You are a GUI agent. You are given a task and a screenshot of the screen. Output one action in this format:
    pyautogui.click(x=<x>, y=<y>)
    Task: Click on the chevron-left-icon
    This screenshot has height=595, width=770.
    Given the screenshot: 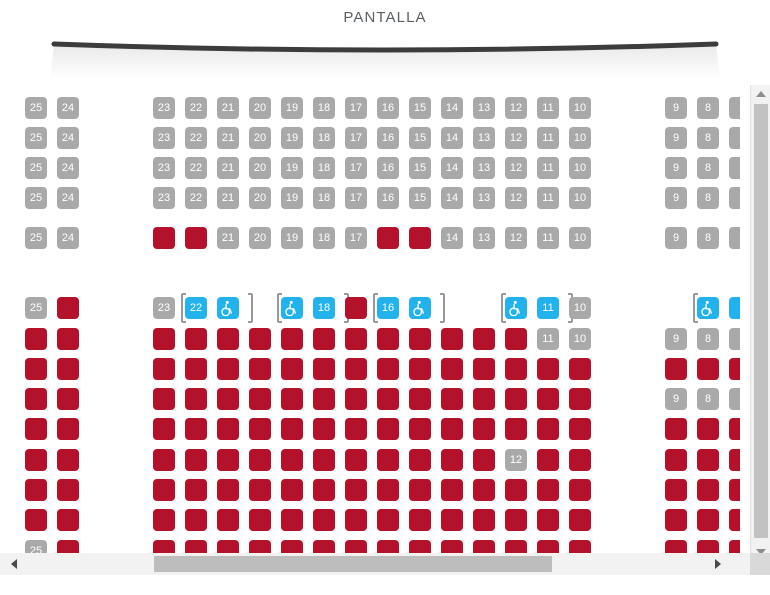 What is the action you would take?
    pyautogui.click(x=14, y=564)
    